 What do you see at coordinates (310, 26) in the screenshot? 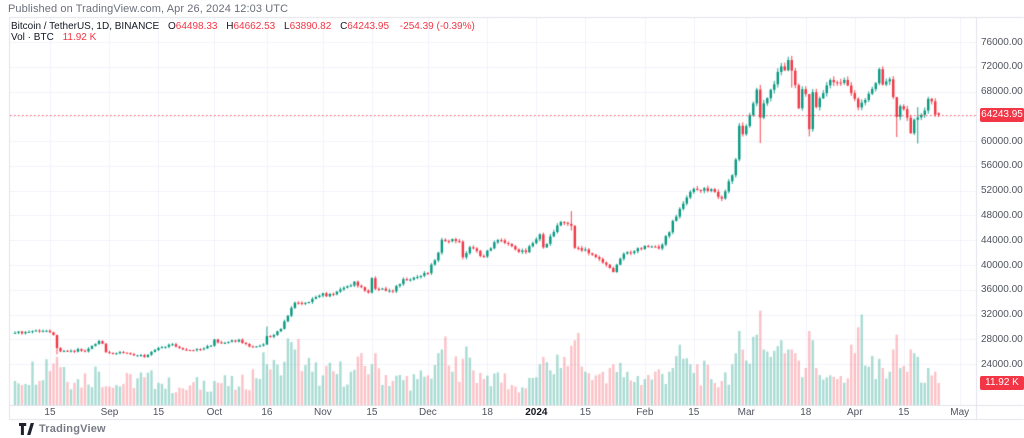
I see `low-value: 63890.82` at bounding box center [310, 26].